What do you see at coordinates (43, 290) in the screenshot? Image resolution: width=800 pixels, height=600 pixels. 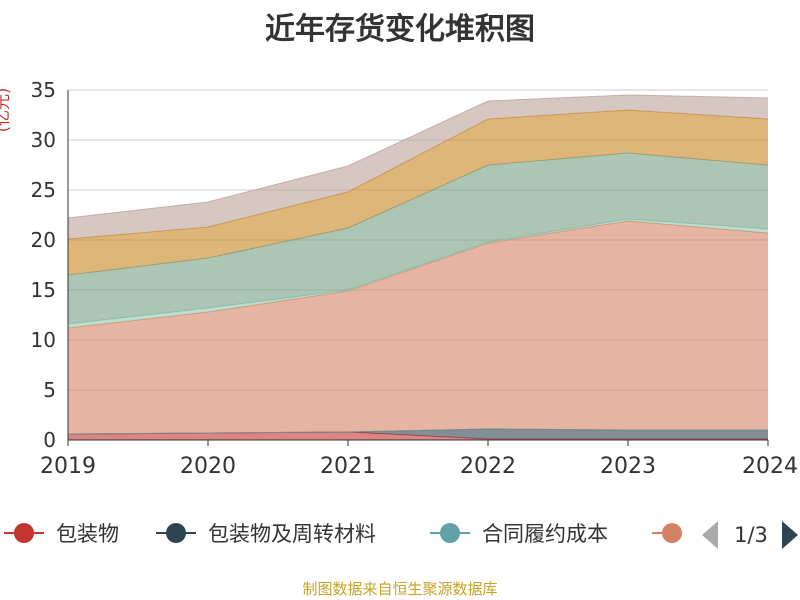 I see `y-tick-label: 15` at bounding box center [43, 290].